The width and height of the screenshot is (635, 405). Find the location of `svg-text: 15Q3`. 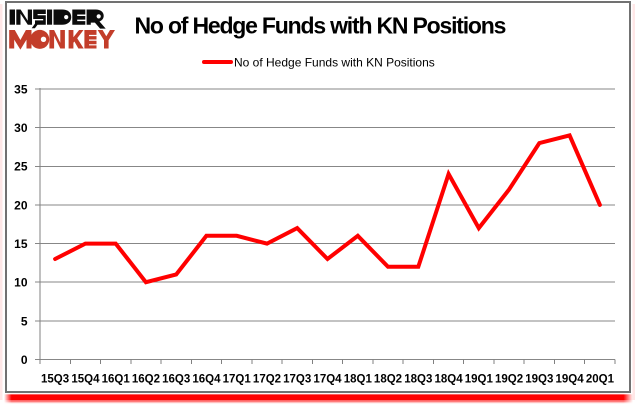

svg-text: 15Q3 is located at coordinates (55, 380).